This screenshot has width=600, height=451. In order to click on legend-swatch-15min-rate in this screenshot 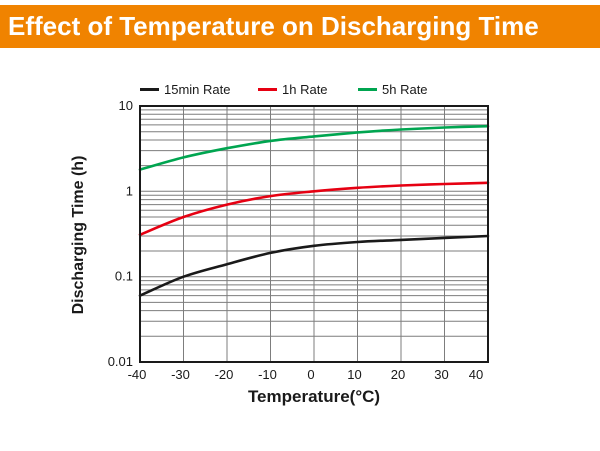, I will do `click(149, 89)`.